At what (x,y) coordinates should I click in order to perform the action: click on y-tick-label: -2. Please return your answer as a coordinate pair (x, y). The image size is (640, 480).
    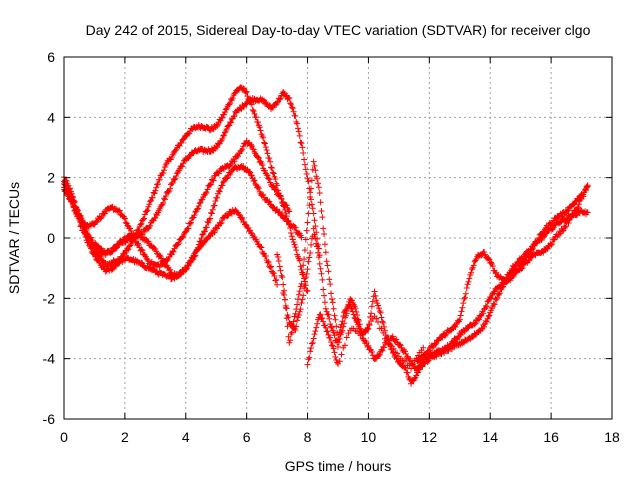
    Looking at the image, I should click on (49, 298).